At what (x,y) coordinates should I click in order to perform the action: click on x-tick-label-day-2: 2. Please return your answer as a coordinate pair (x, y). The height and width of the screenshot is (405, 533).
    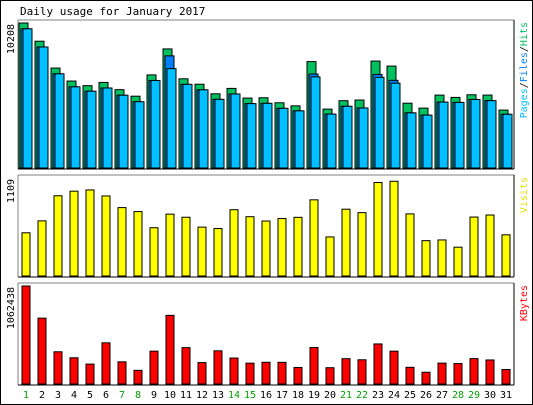
    Looking at the image, I should click on (42, 395).